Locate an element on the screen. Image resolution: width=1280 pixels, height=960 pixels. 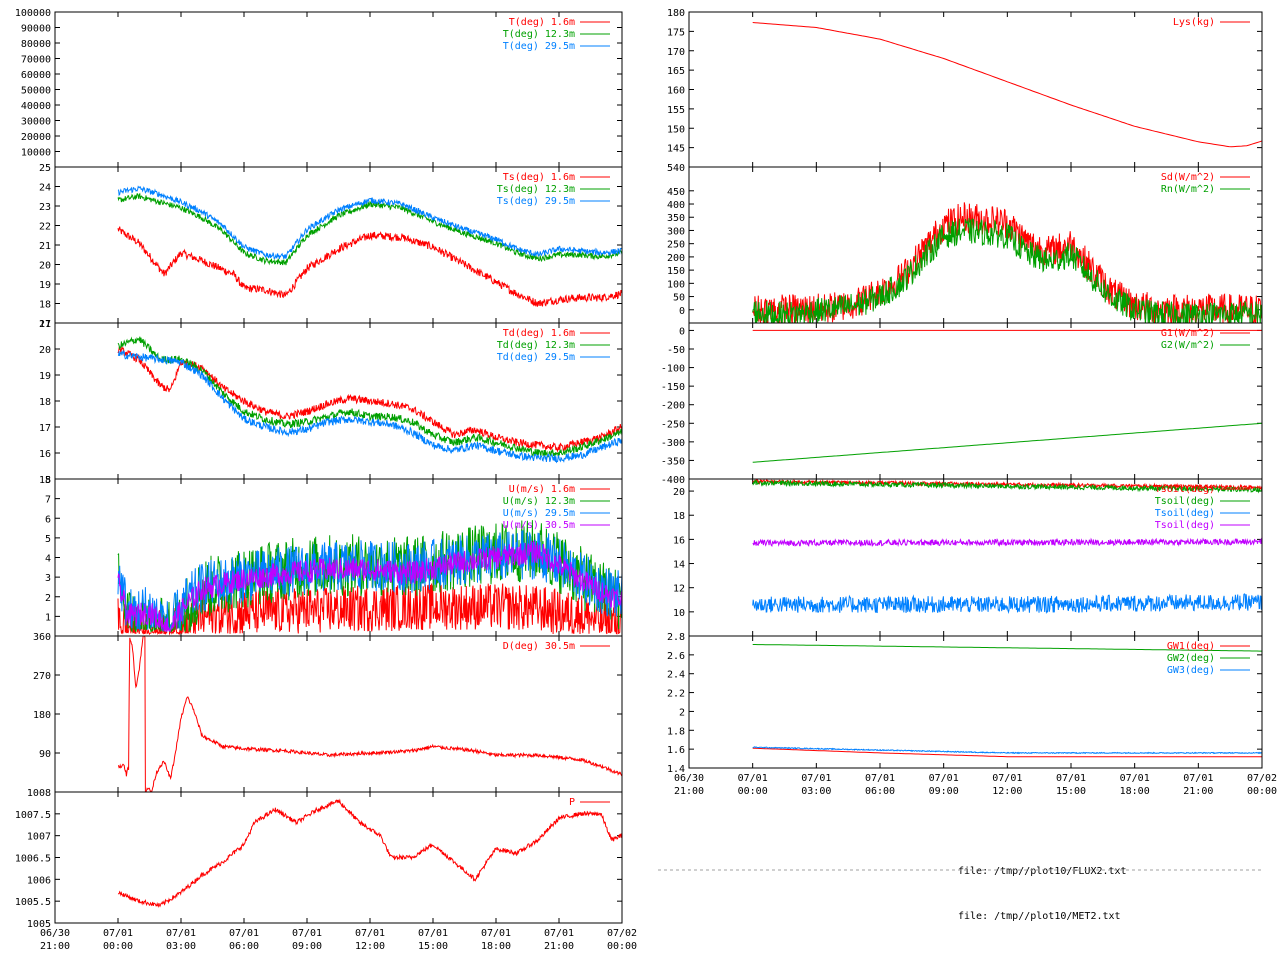
y-tick-label: 1007.5 is located at coordinates (33, 815).